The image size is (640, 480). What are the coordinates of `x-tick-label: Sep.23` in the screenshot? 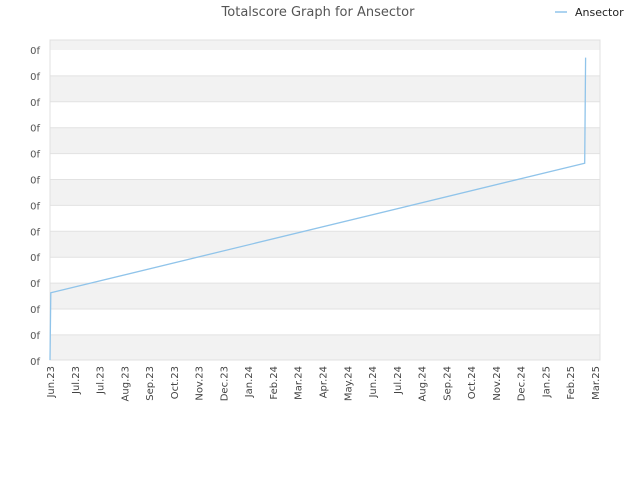 It's located at (150, 383).